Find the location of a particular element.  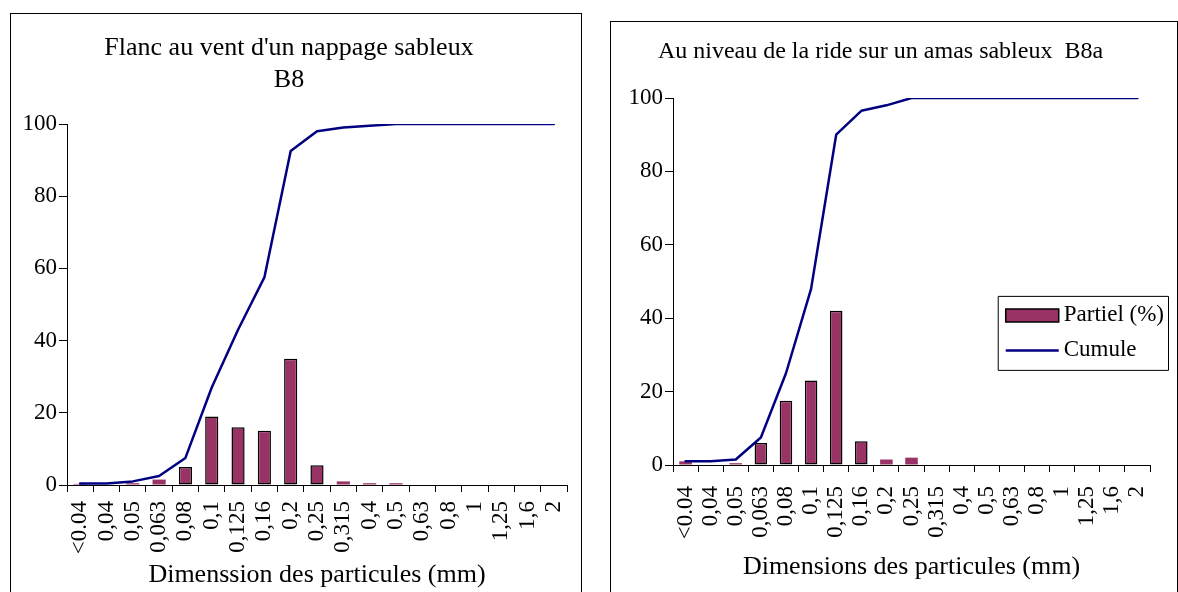

legend-label: Partiel (%) is located at coordinates (1113, 314).